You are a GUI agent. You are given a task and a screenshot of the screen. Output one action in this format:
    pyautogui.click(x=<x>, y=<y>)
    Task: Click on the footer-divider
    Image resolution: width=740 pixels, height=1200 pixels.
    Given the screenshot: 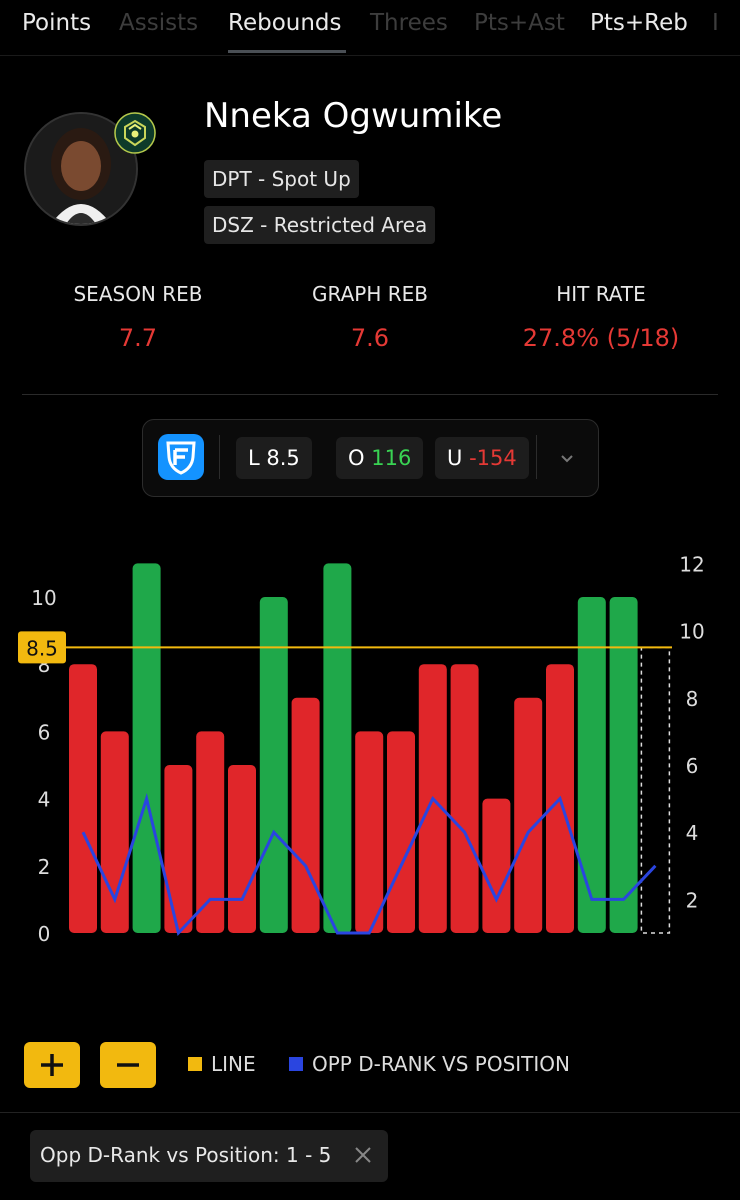 What is the action you would take?
    pyautogui.click(x=370, y=1112)
    